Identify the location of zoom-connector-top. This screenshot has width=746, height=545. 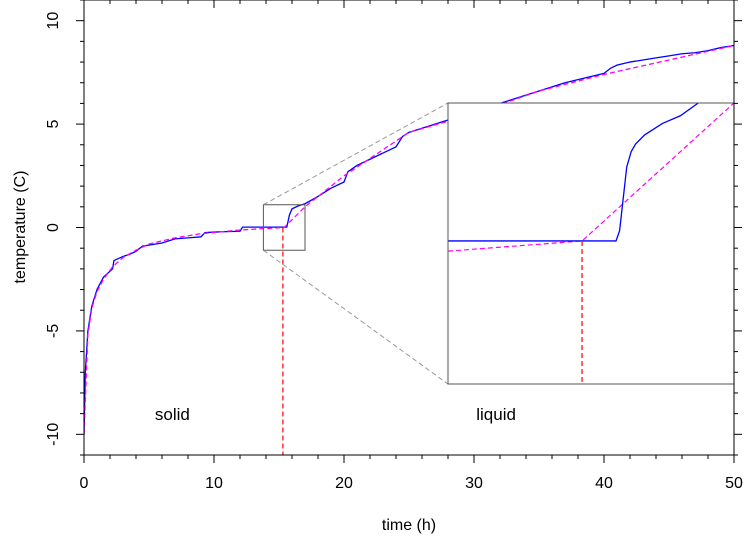
(356, 154).